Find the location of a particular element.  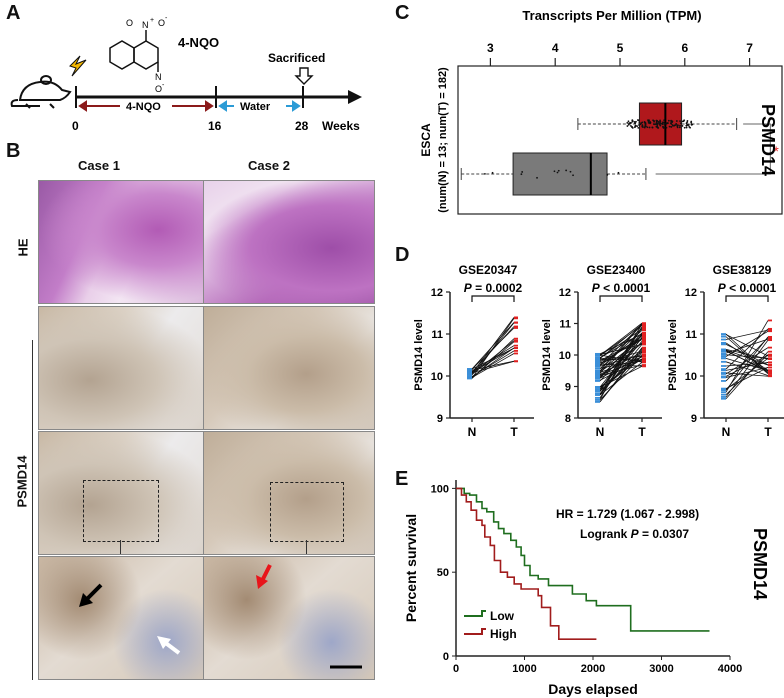

d-pvalue: P < 0.0001 is located at coordinates (621, 288).